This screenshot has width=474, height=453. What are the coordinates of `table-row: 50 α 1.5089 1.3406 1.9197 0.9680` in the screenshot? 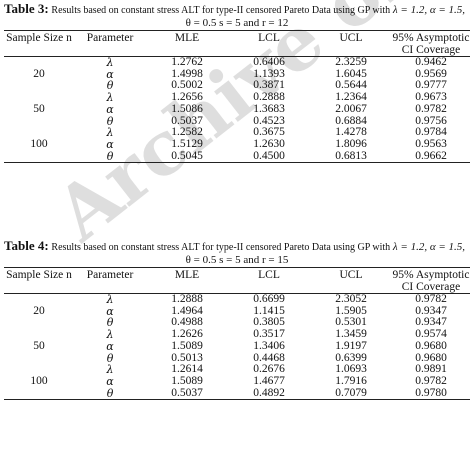 It's located at (237, 346).